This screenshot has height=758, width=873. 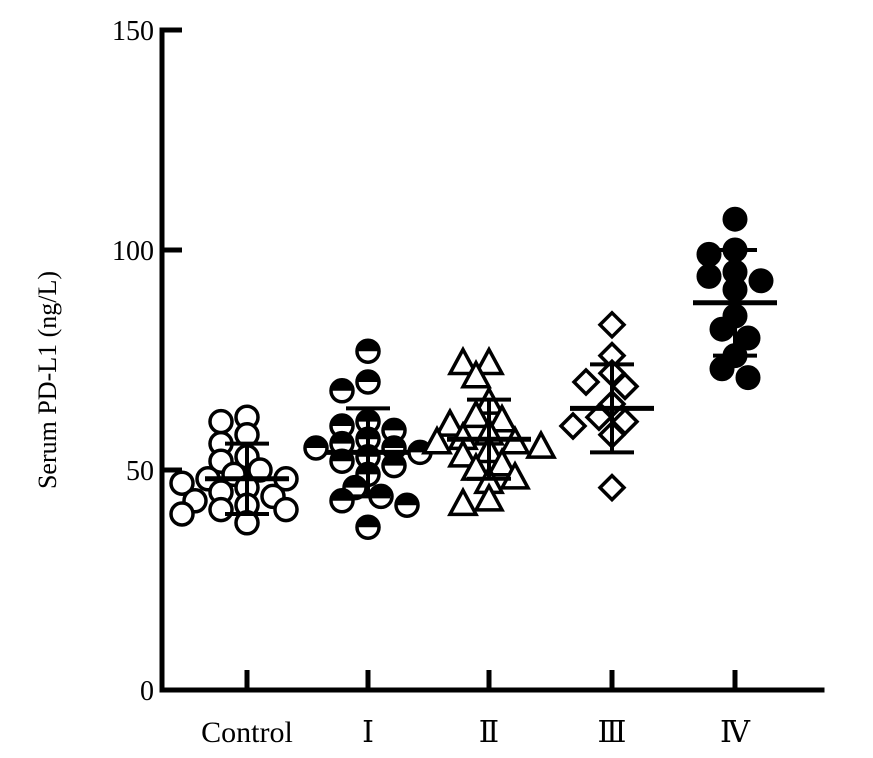 I want to click on y-tick-label: 0, so click(x=147, y=691).